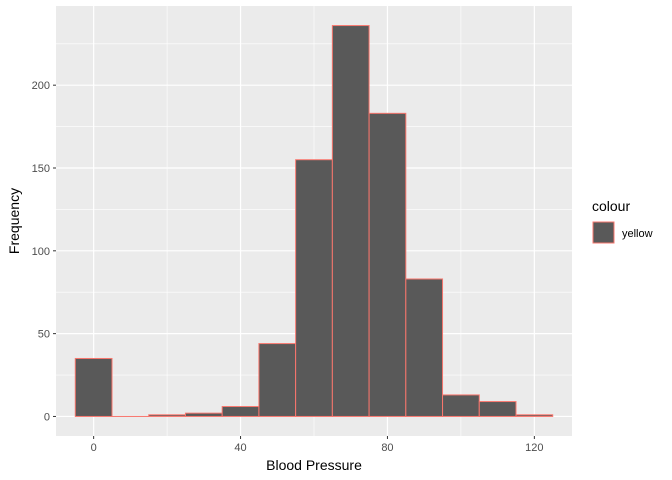  Describe the element at coordinates (94, 448) in the screenshot. I see `x-tick-label: 0` at that location.